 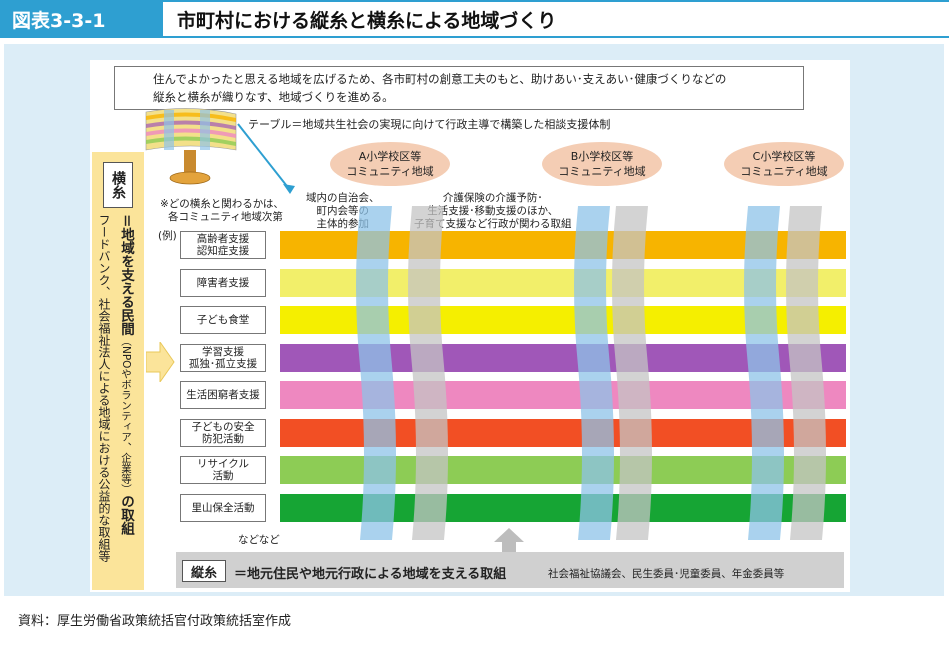 I want to click on right-arrow-icon, so click(x=160, y=362).